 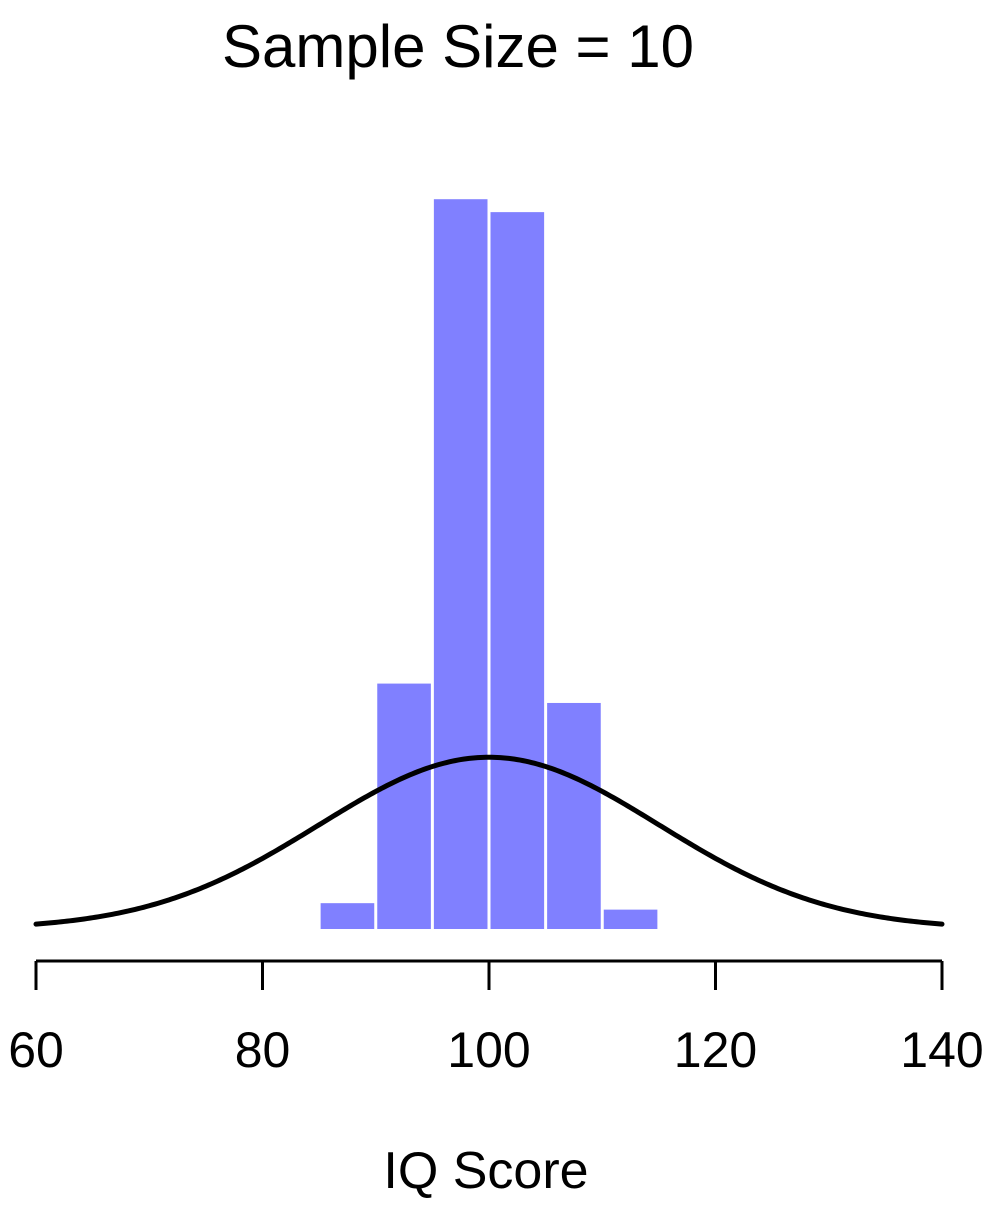 I want to click on chart-title: Sample Size = 10, so click(x=458, y=46).